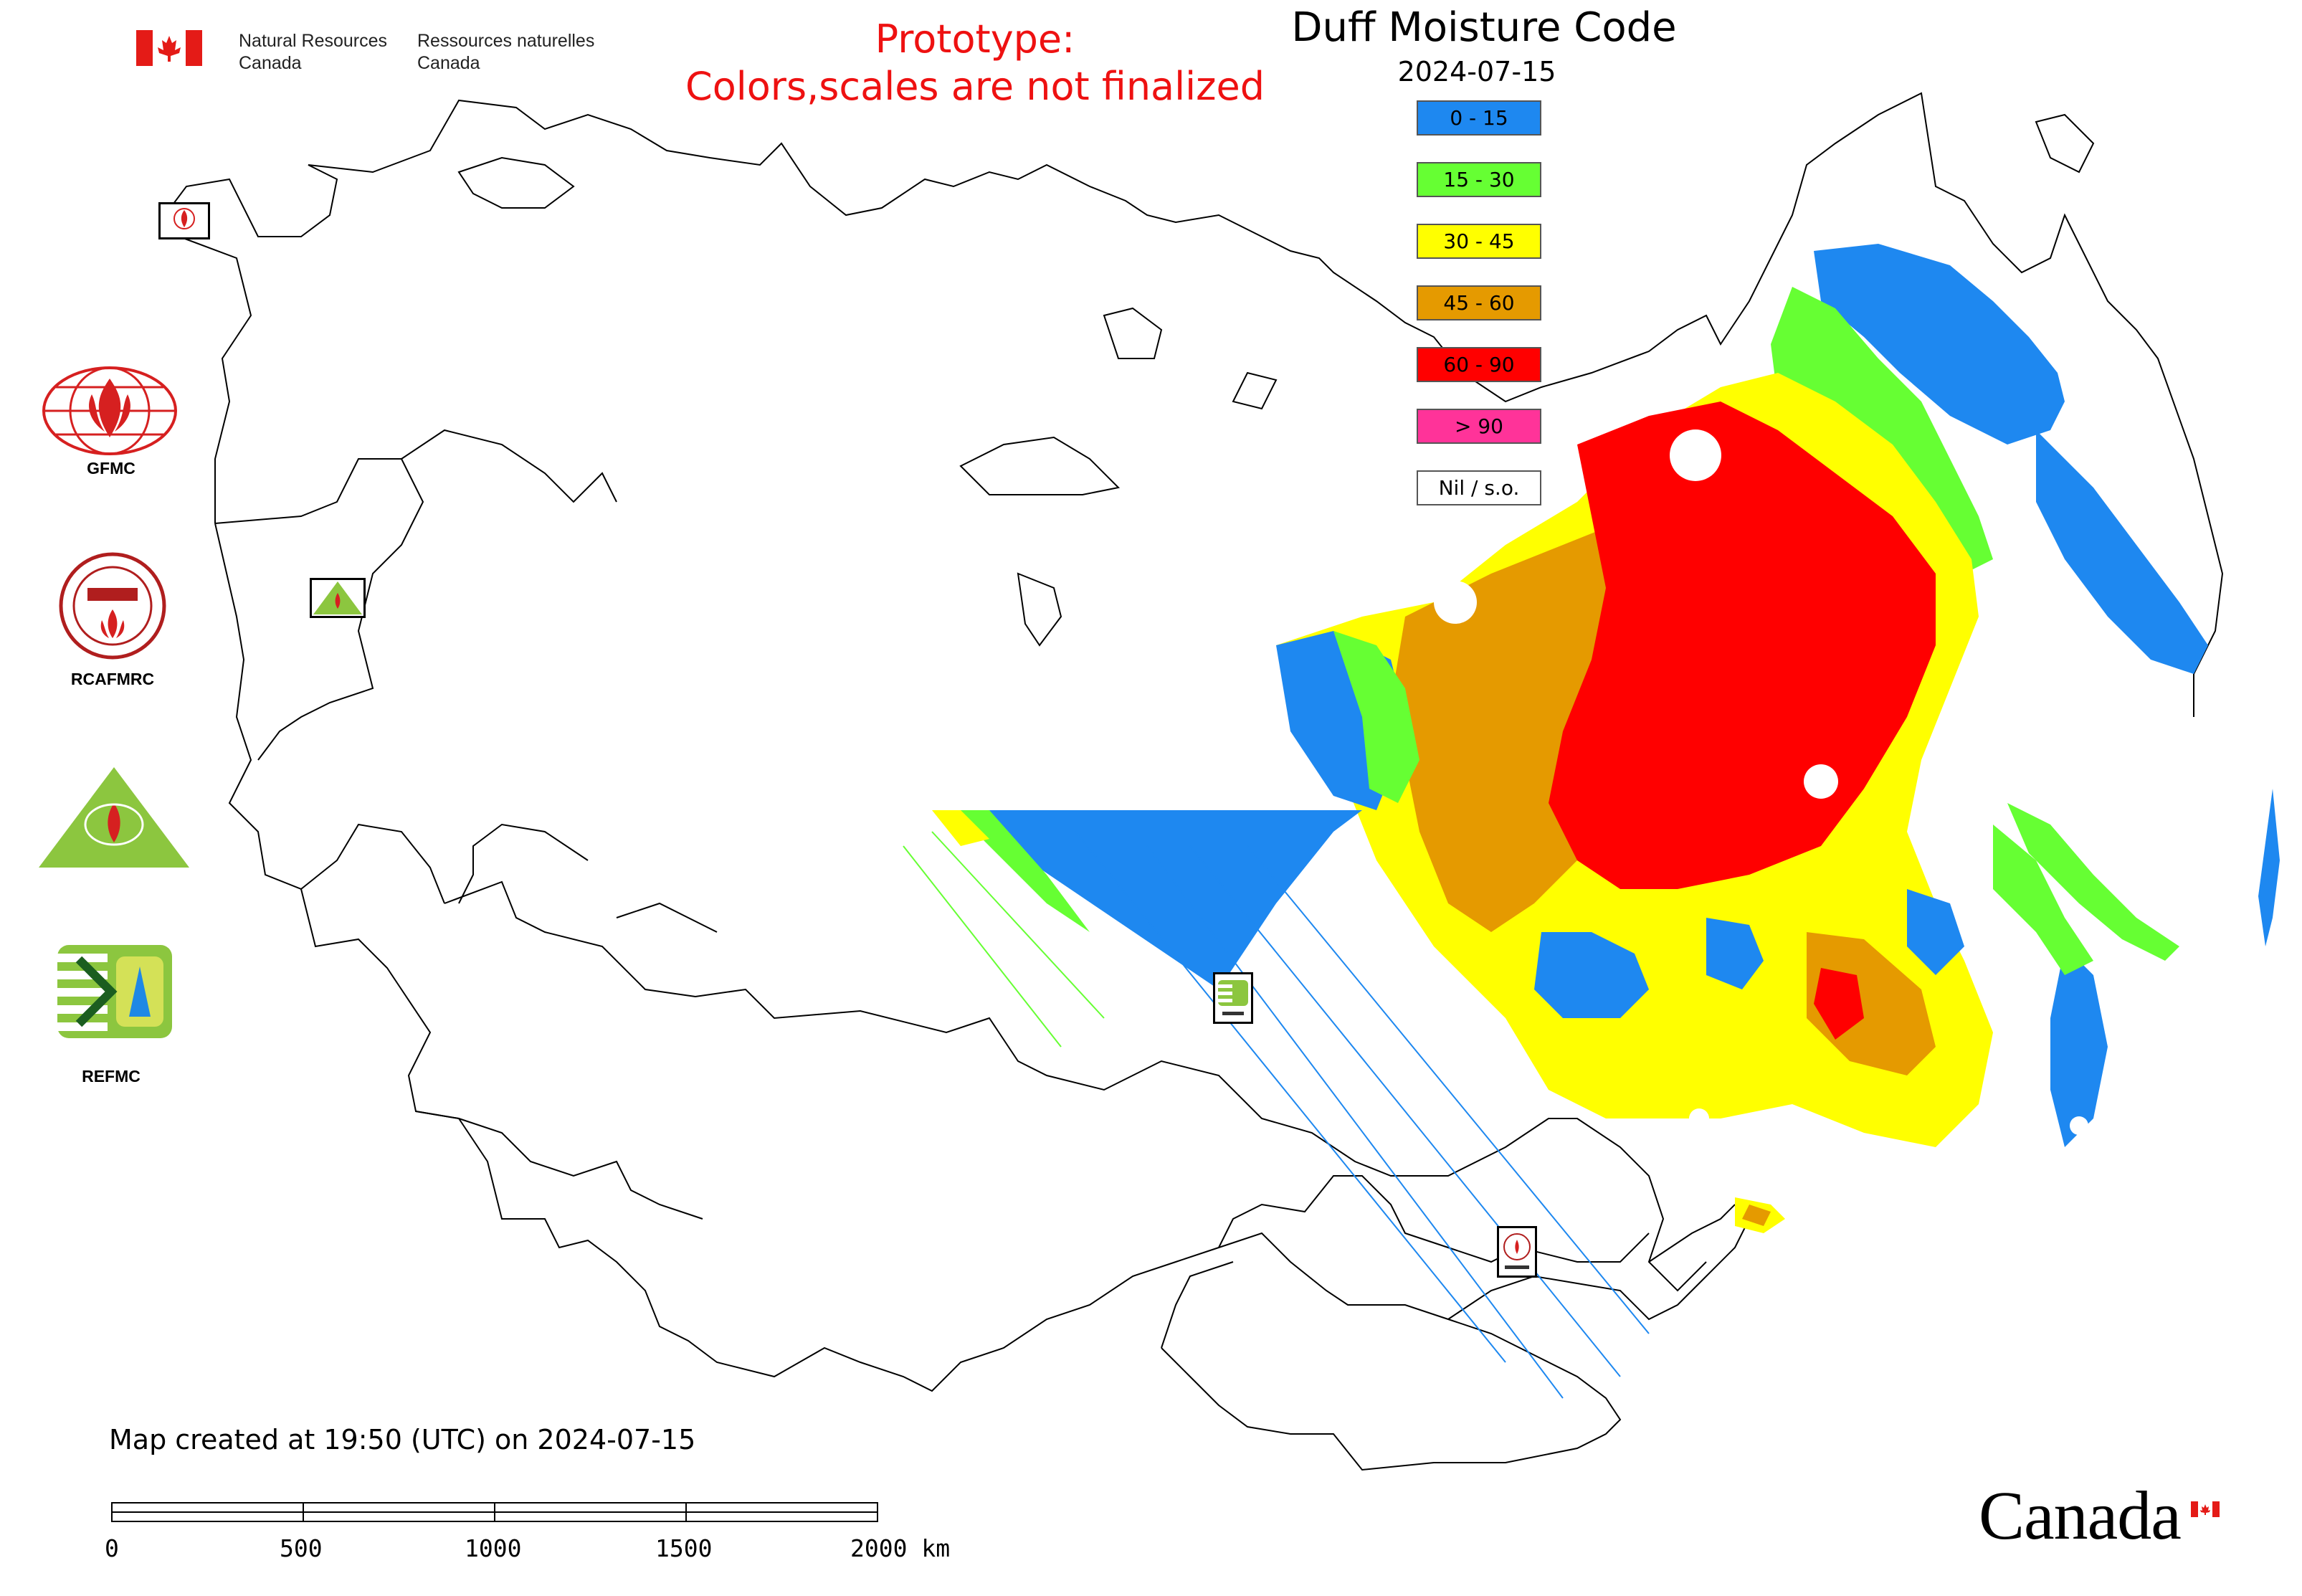 Image resolution: width=2302 pixels, height=1596 pixels. Describe the element at coordinates (1479, 426) in the screenshot. I see `legend-item-gt-90: > 90` at that location.